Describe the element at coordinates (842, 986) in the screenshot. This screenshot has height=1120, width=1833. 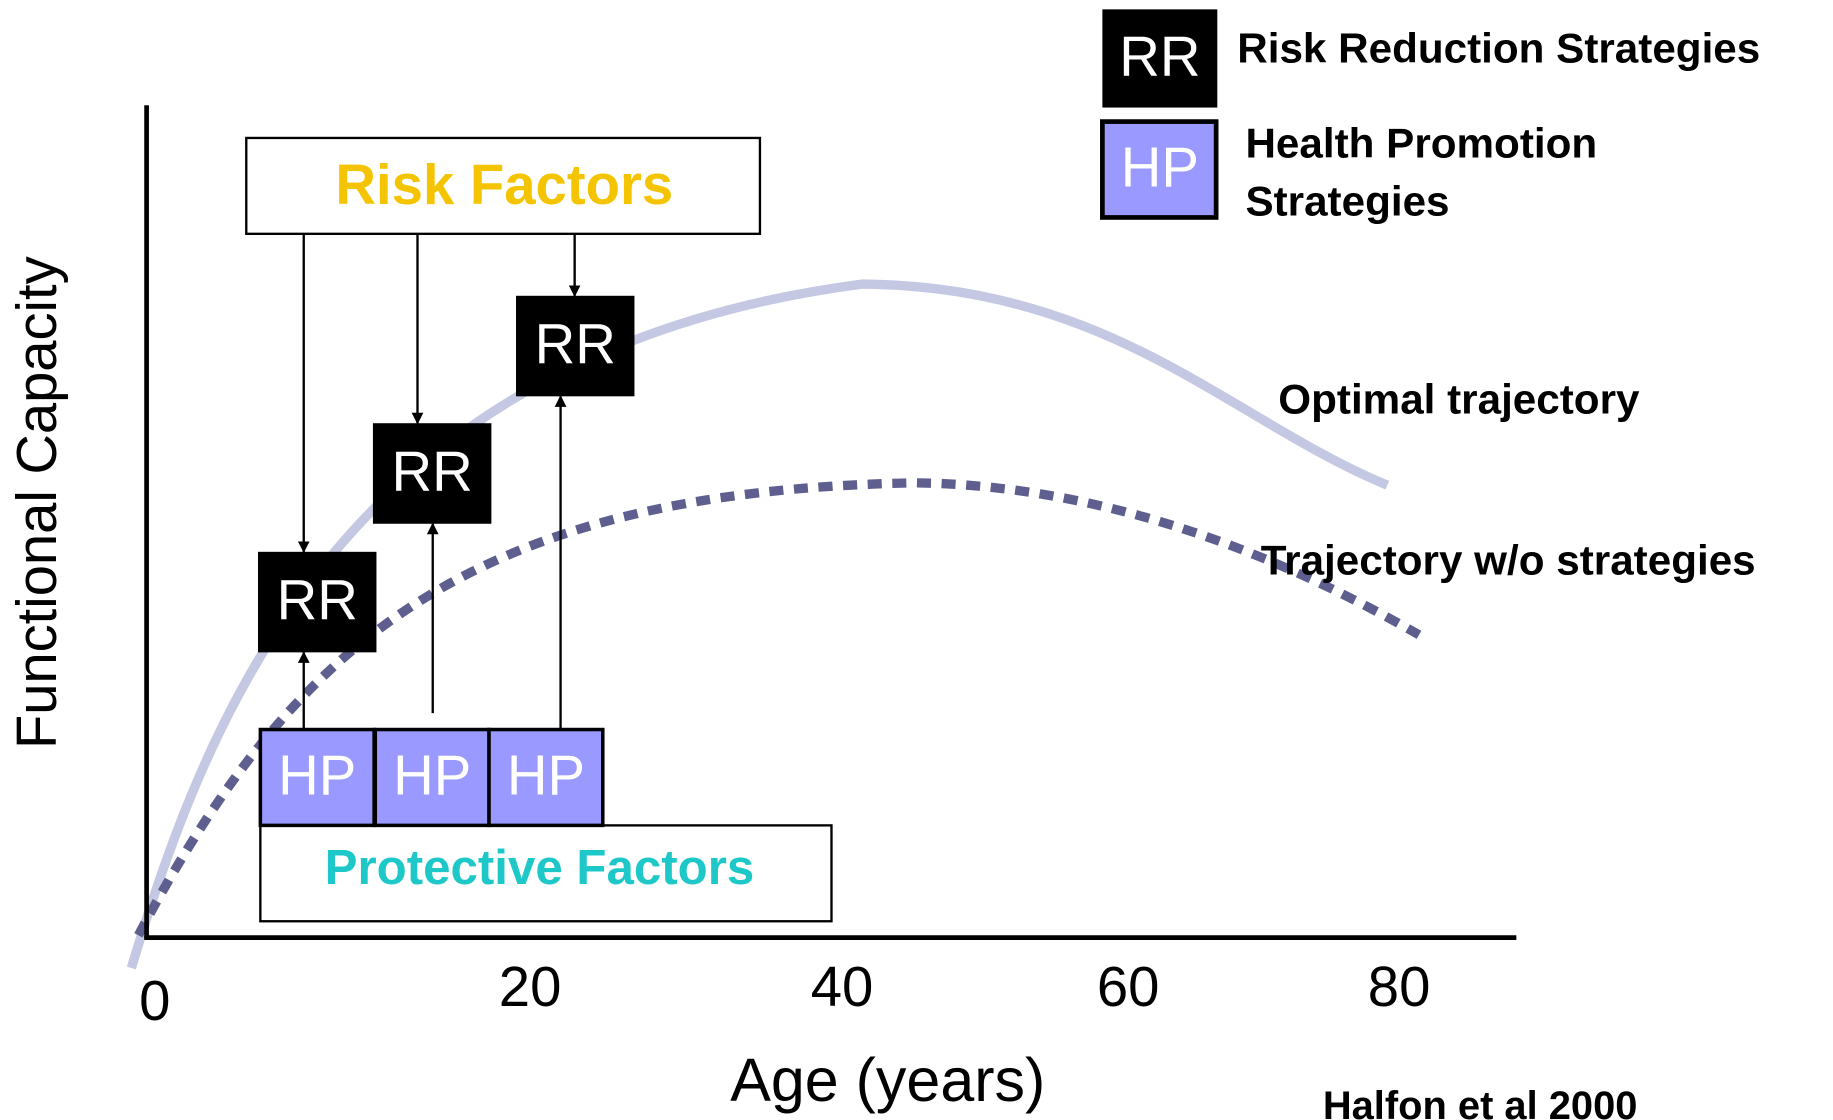
I see `x-tick-label: 40` at that location.